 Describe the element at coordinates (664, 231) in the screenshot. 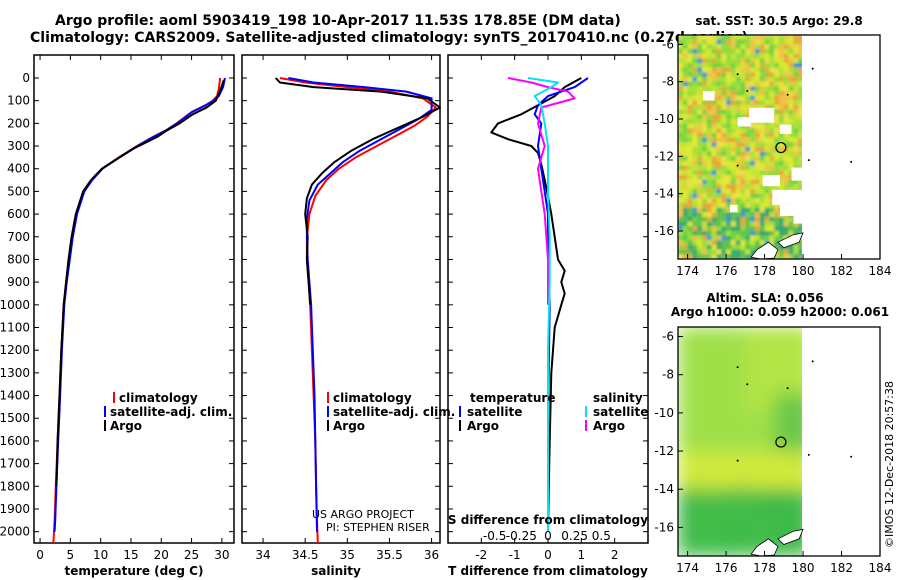

I see `map-y-tick-label: -16` at that location.